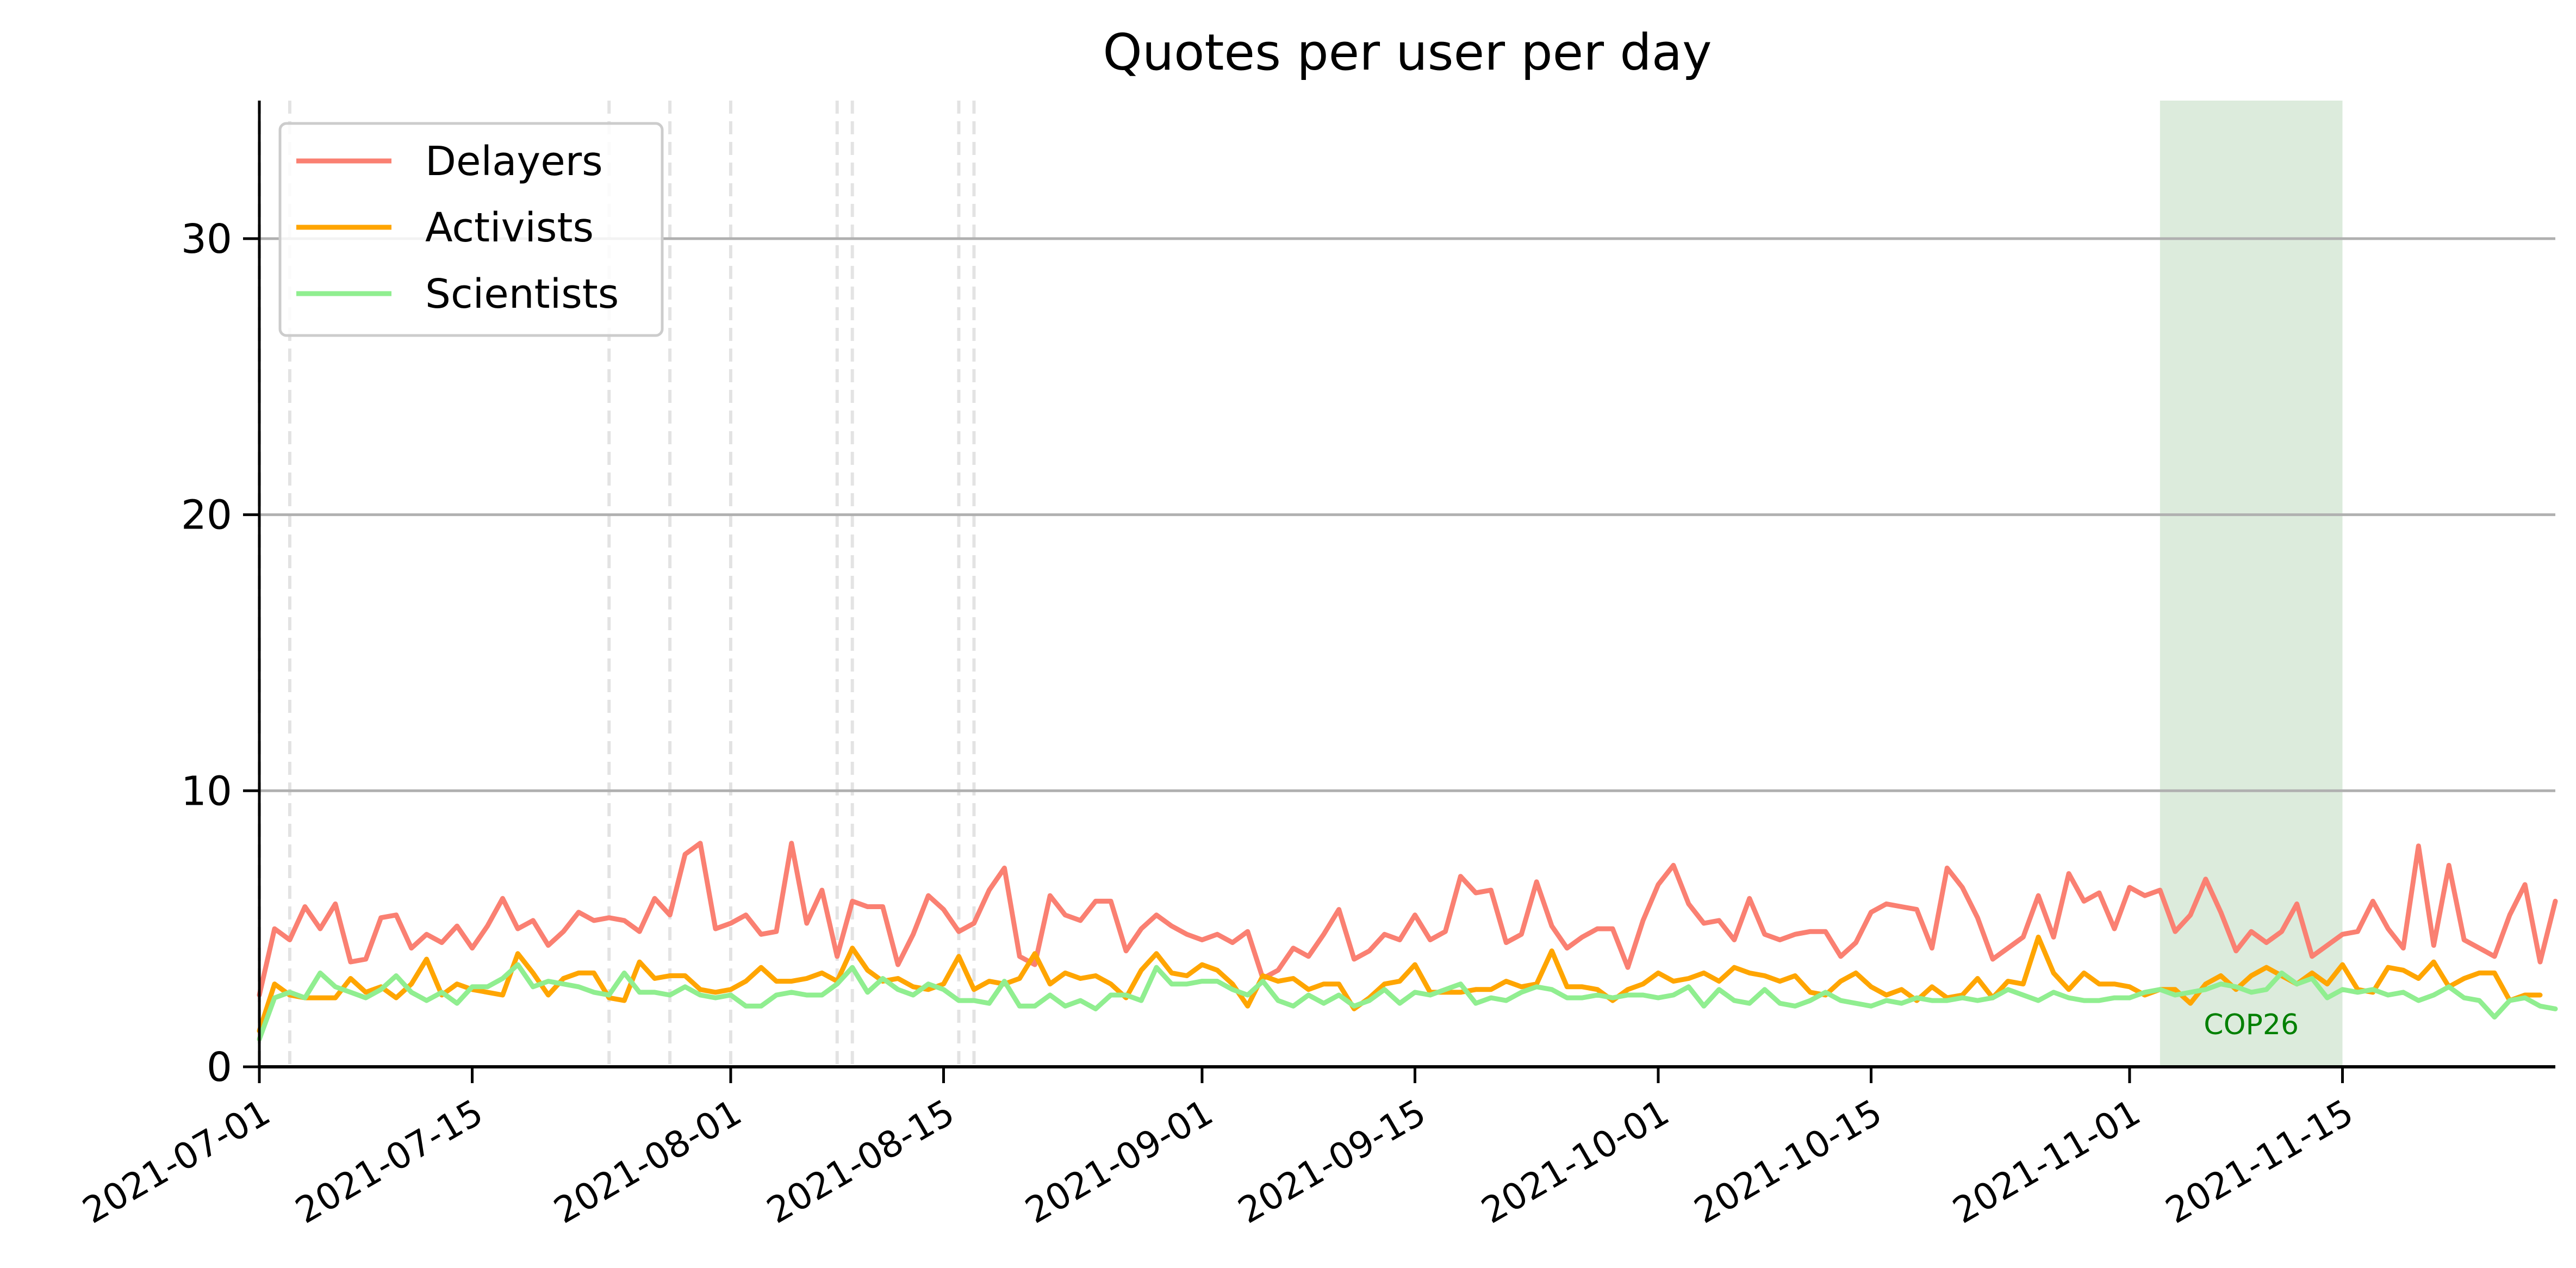 Image resolution: width=2576 pixels, height=1268 pixels. Describe the element at coordinates (1407, 919) in the screenshot. I see `series-line-delayers` at that location.